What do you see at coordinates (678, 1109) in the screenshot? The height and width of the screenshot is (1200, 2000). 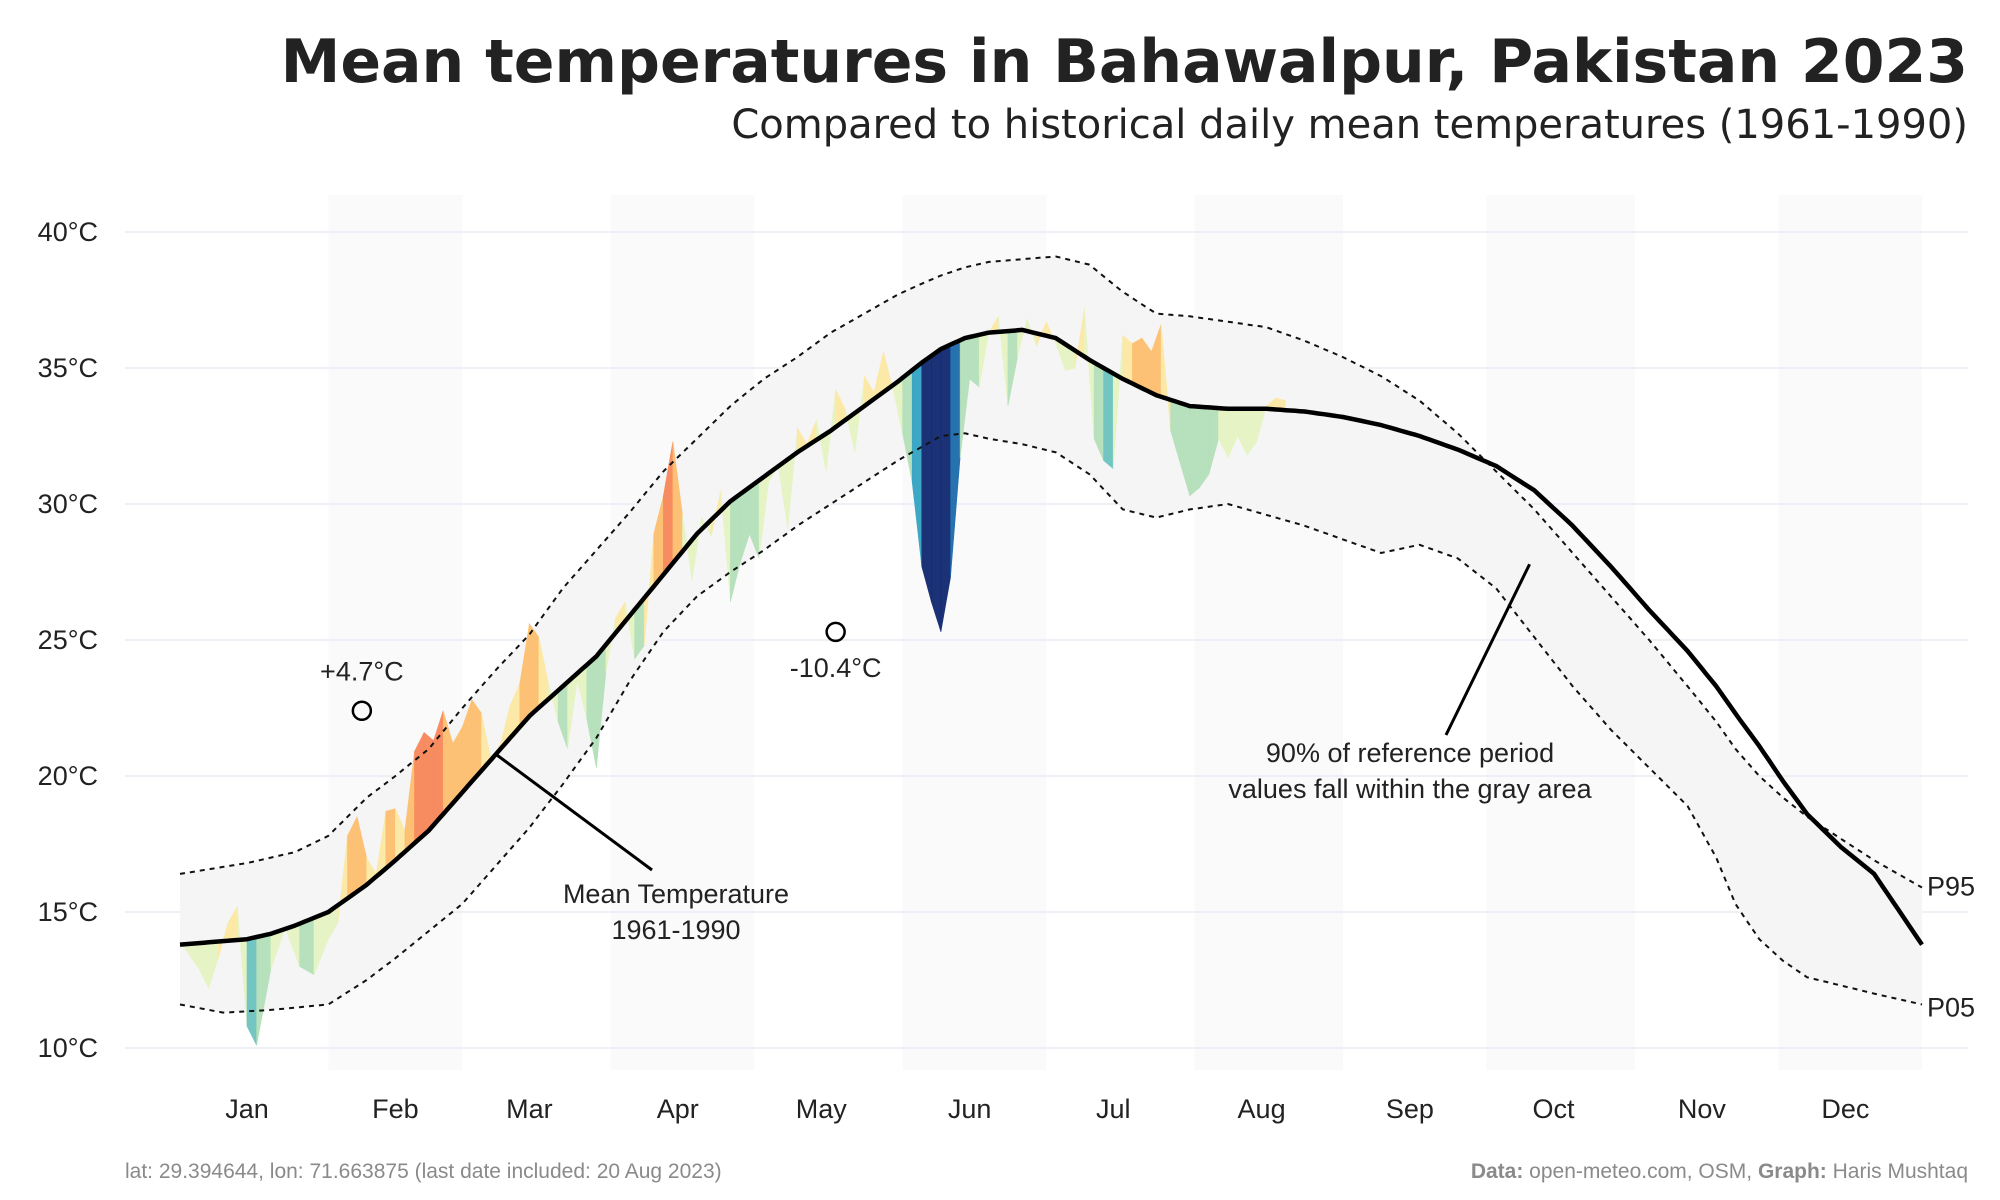 I see `x-tick-label: Apr` at bounding box center [678, 1109].